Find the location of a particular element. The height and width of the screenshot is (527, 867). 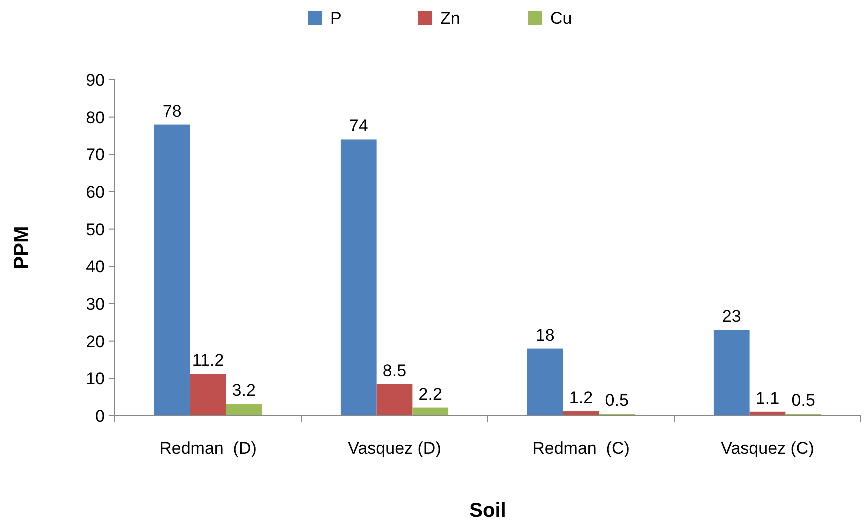

data-label: 2.2 is located at coordinates (430, 394).